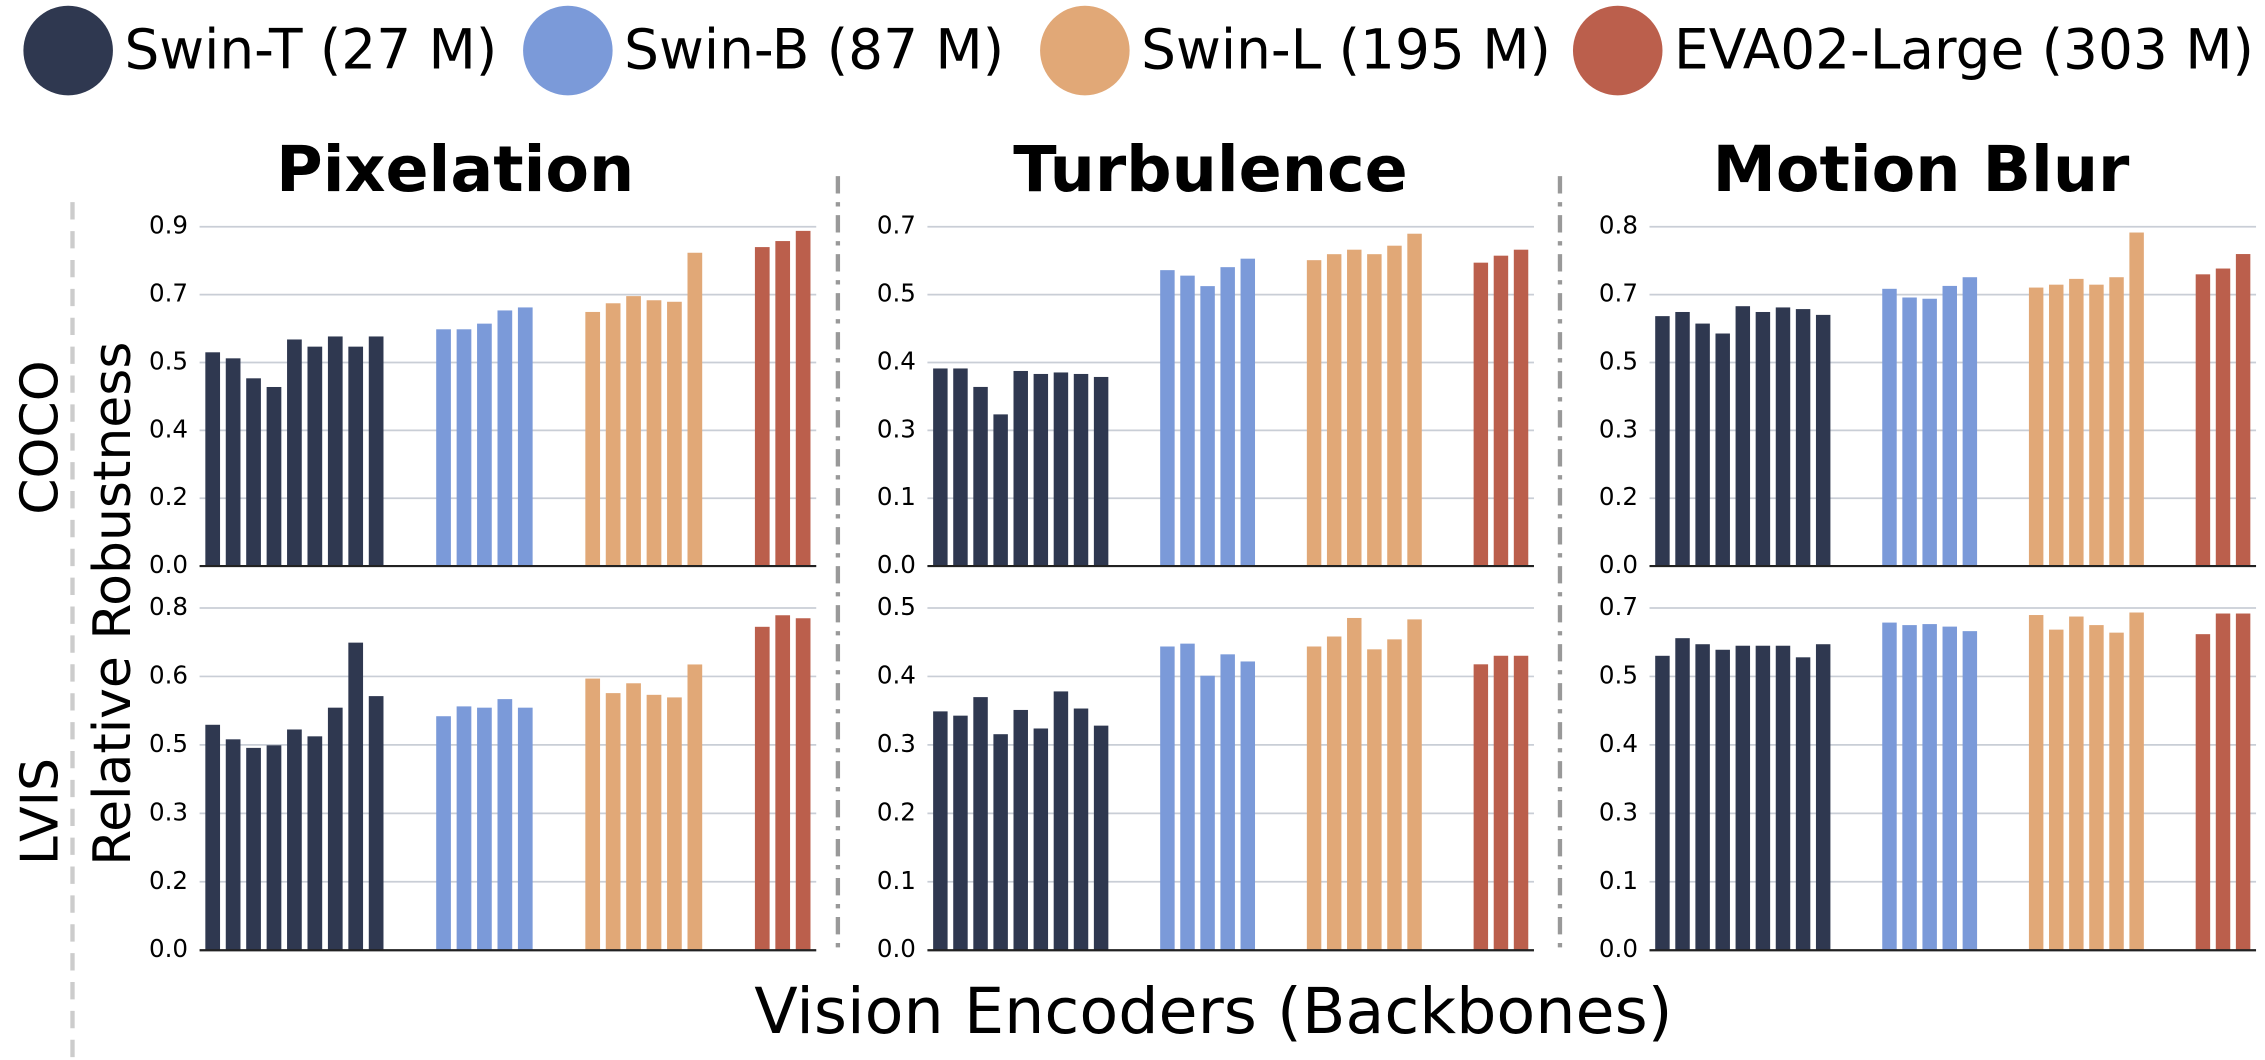  What do you see at coordinates (168, 606) in the screenshot?
I see `y-tick-label: 0.8` at bounding box center [168, 606].